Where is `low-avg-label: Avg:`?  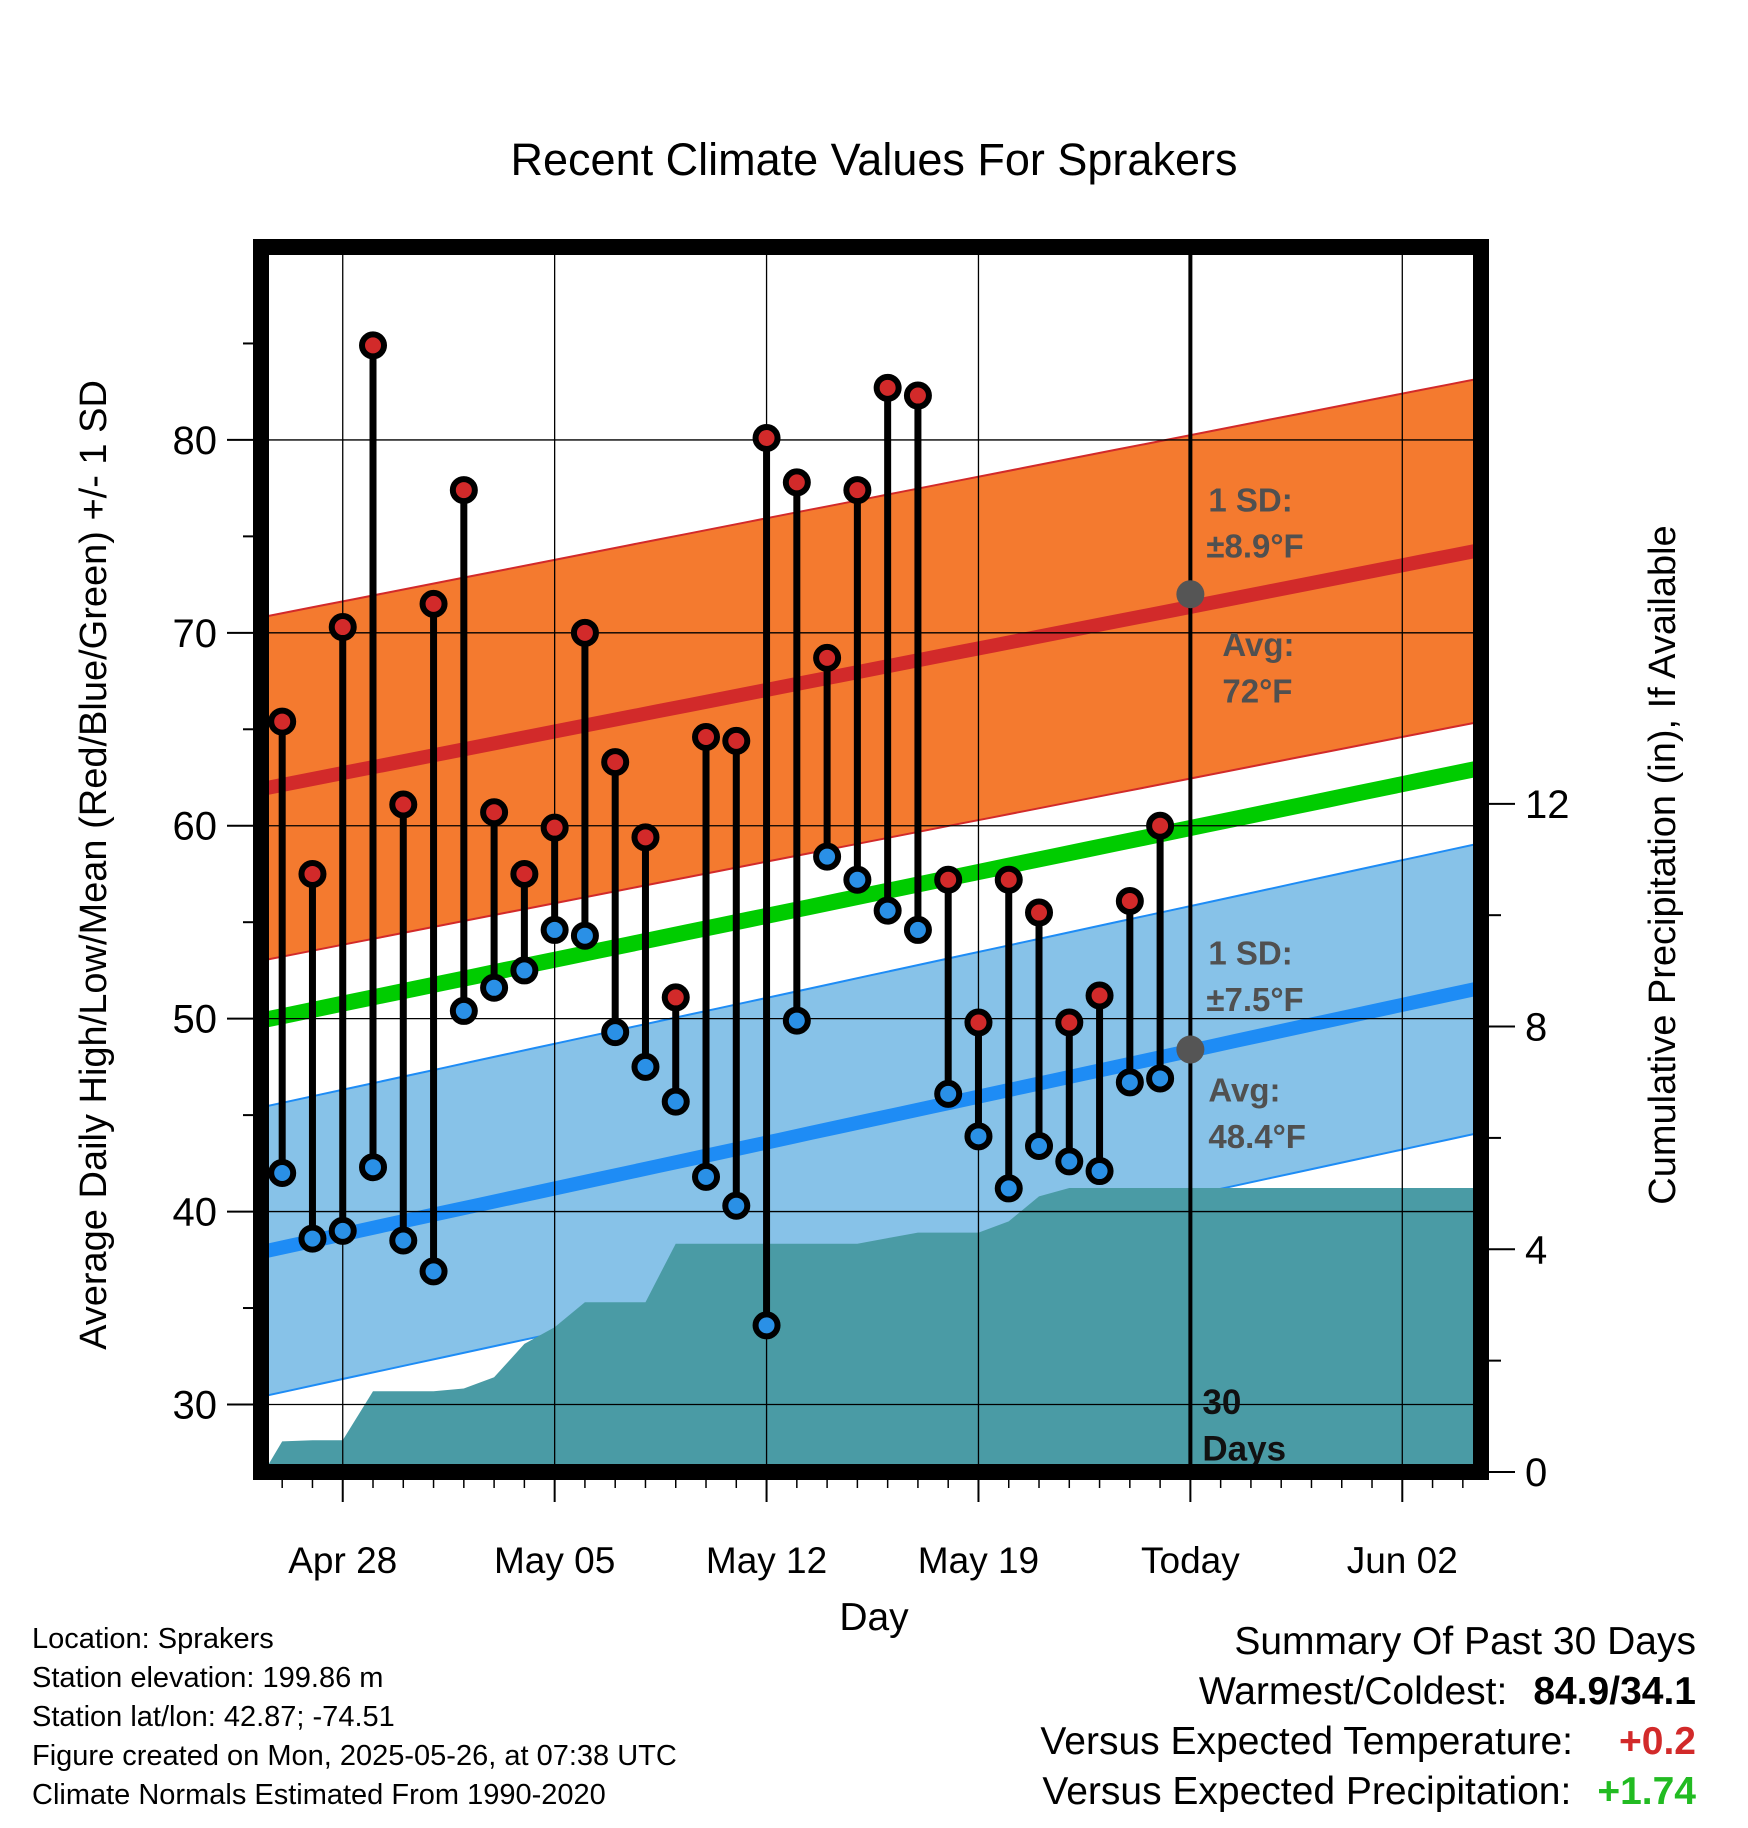 low-avg-label: Avg: is located at coordinates (1244, 1090).